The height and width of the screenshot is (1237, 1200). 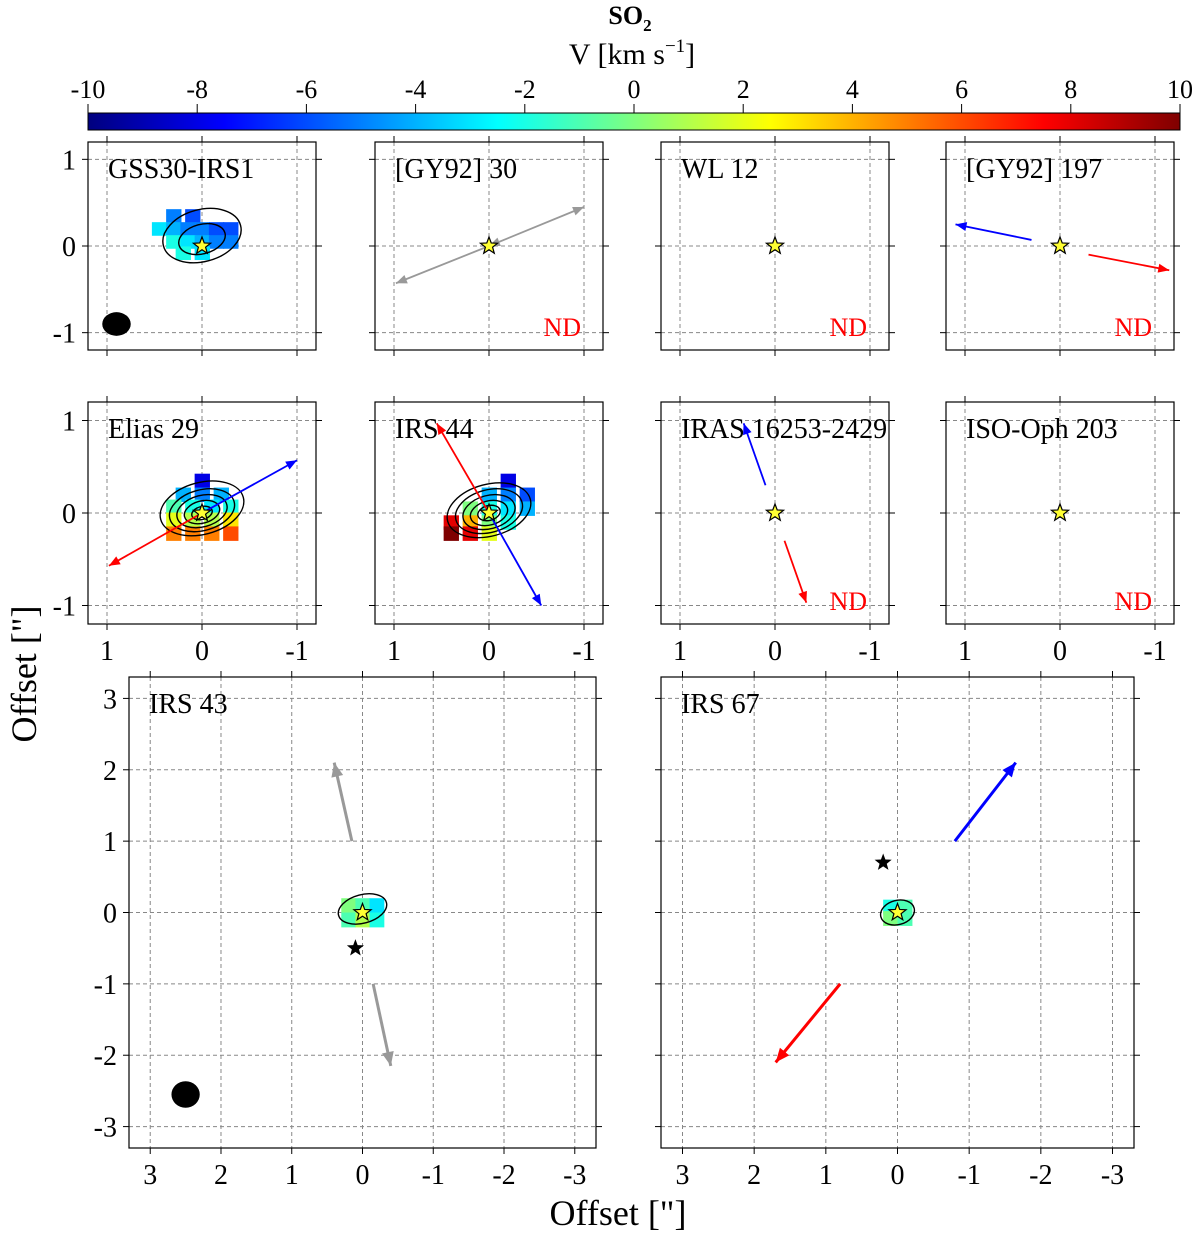 What do you see at coordinates (1042, 429) in the screenshot?
I see `panel-title: ISO-Oph 203` at bounding box center [1042, 429].